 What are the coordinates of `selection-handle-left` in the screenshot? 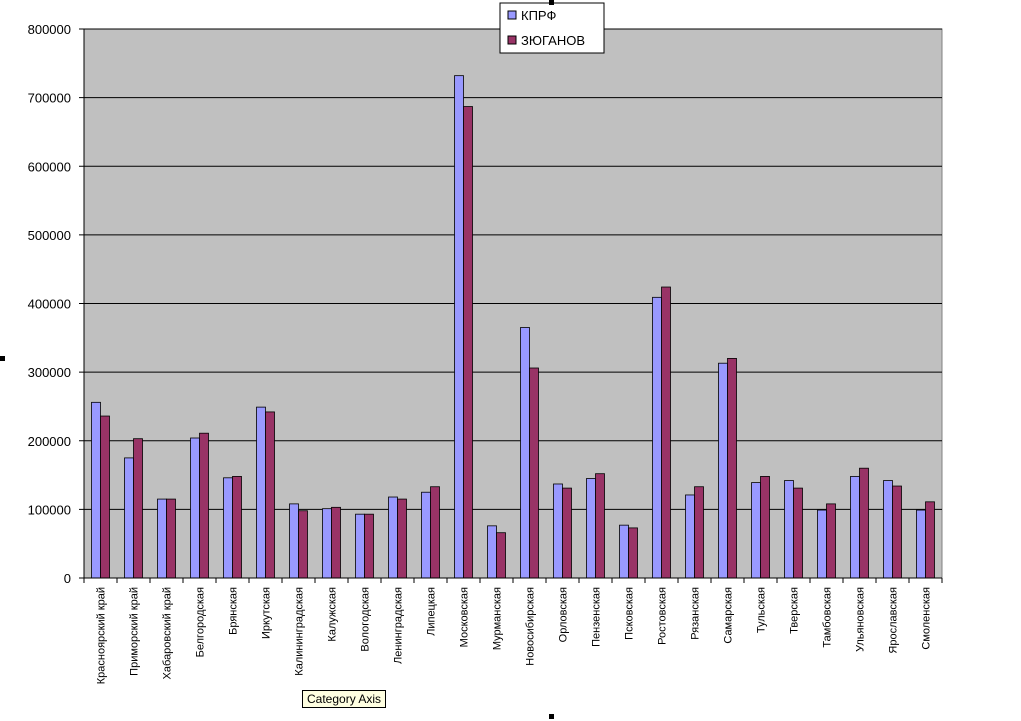 It's located at (2, 358).